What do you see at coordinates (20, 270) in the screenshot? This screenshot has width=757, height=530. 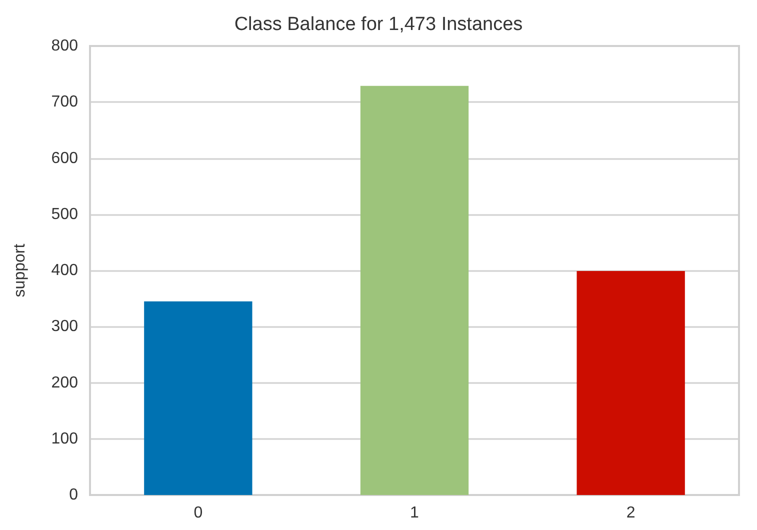 I see `y-axis-title: support` at bounding box center [20, 270].